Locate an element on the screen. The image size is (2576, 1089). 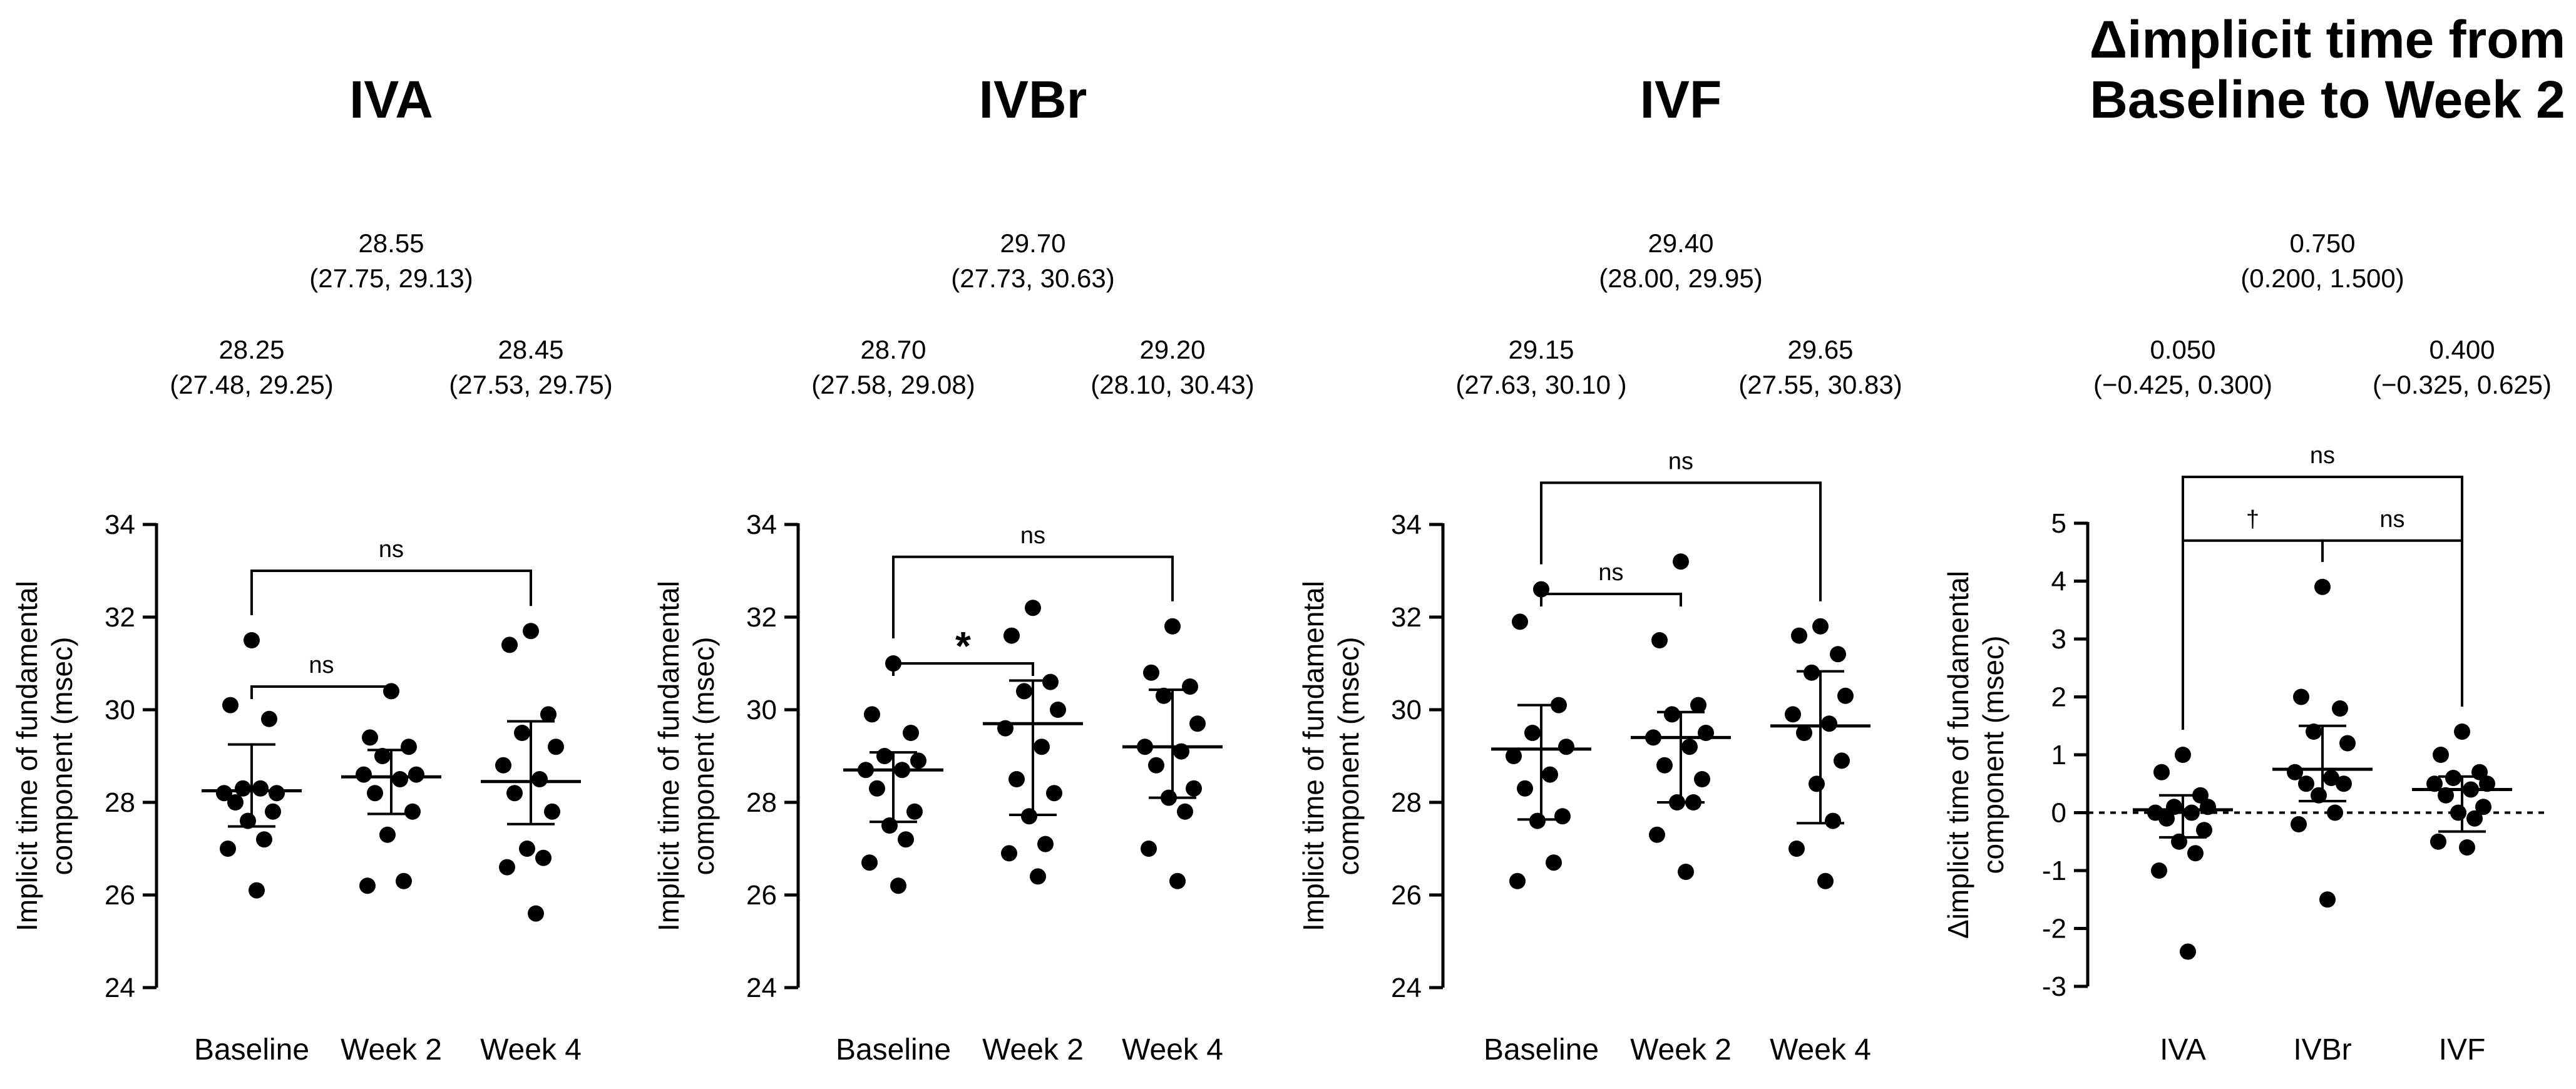
y-tick-label: -2 is located at coordinates (2054, 929).